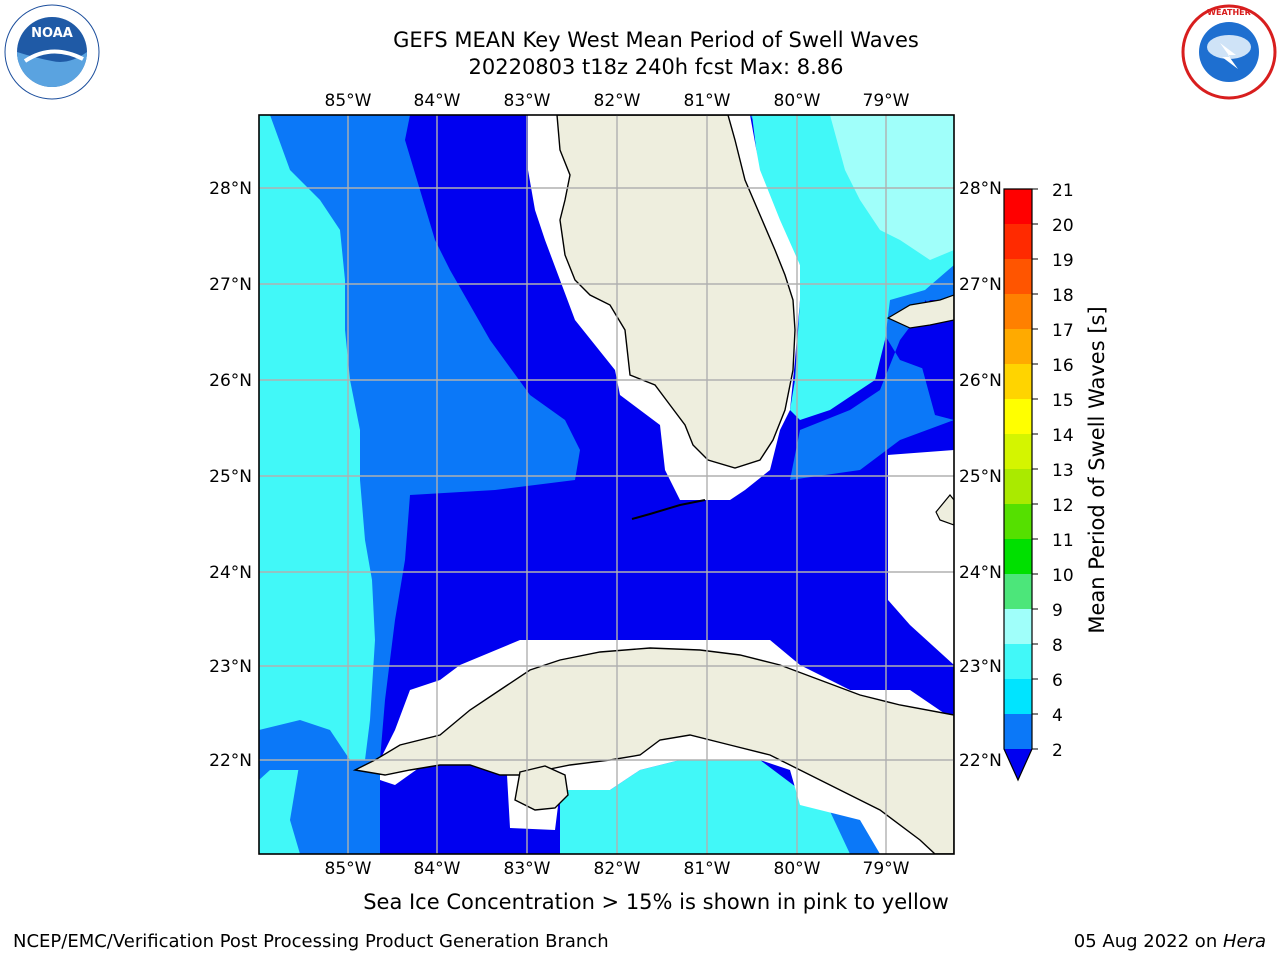 The width and height of the screenshot is (1280, 960). What do you see at coordinates (1229, 52) in the screenshot?
I see `nws-logo: WEATHER` at bounding box center [1229, 52].